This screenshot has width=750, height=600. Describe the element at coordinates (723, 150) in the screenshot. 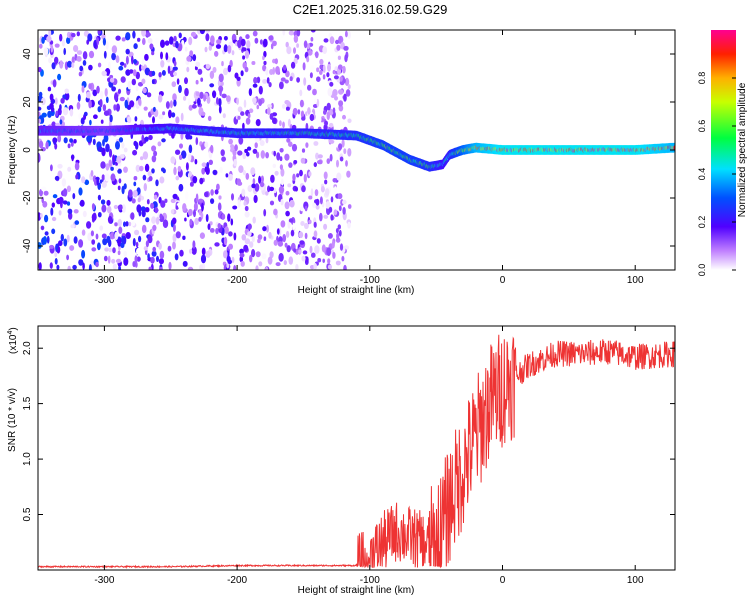

I see `colorbar-gradient` at that location.